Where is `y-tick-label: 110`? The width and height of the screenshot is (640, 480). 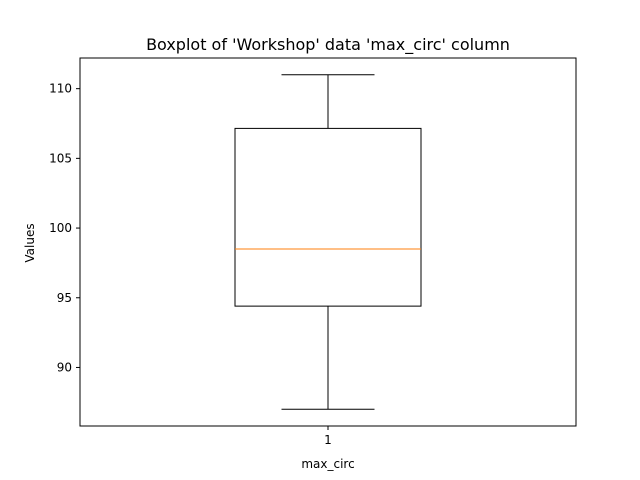 y-tick-label: 110 is located at coordinates (60, 89).